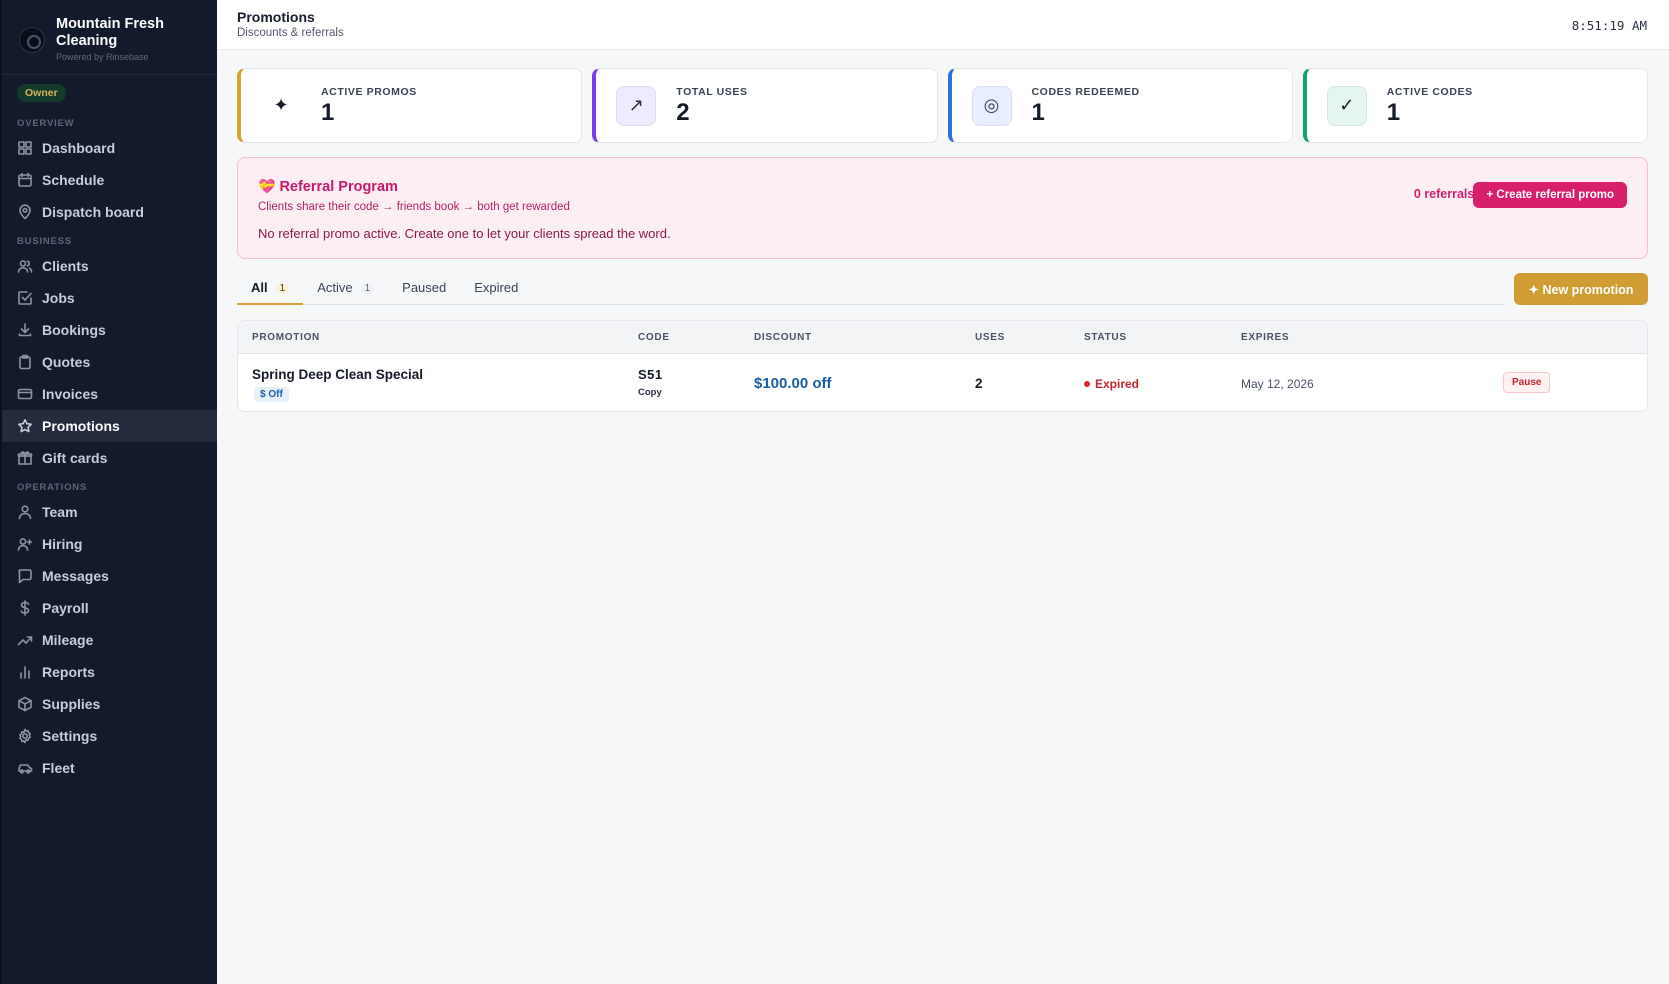  I want to click on tab-active: Active 1, so click(345, 288).